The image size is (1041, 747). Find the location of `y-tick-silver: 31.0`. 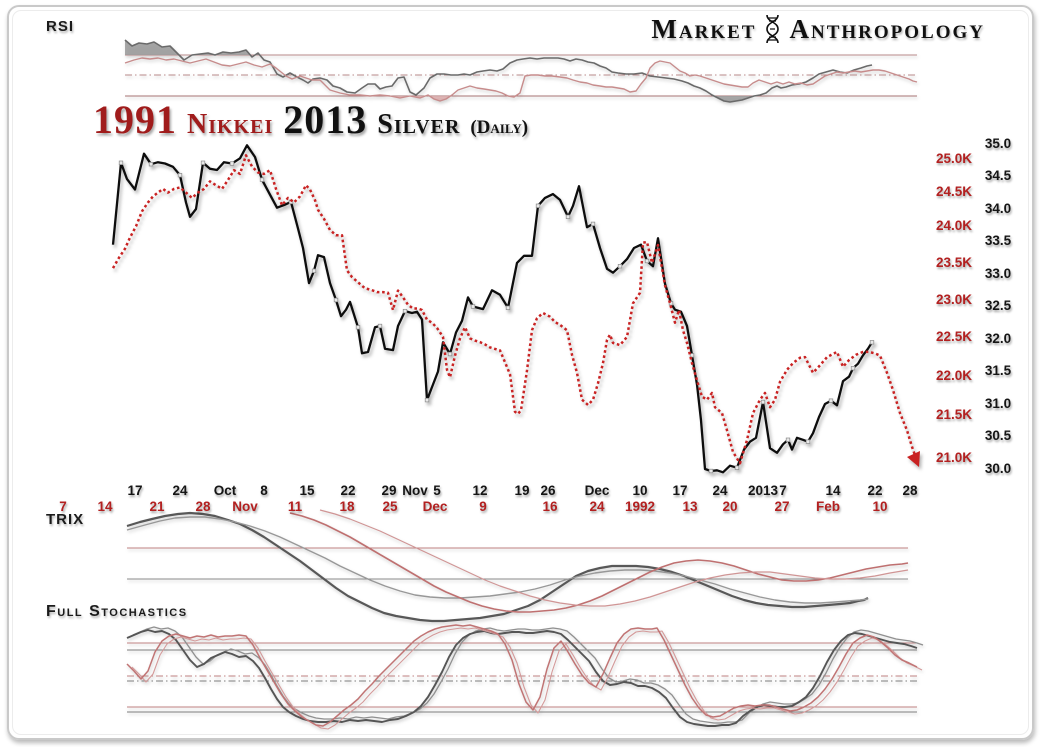

y-tick-silver: 31.0 is located at coordinates (998, 403).